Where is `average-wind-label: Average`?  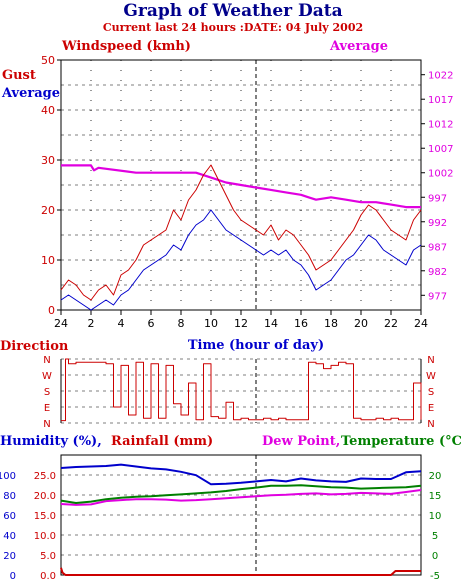 average-wind-label: Average is located at coordinates (30, 93).